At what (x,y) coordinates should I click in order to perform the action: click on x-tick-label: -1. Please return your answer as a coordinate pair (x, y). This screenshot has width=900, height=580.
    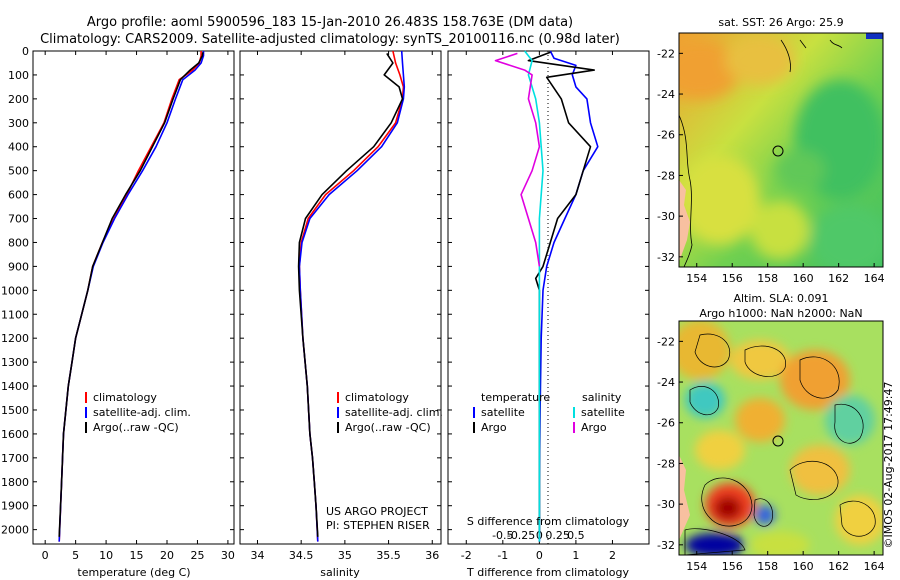
    Looking at the image, I should click on (502, 555).